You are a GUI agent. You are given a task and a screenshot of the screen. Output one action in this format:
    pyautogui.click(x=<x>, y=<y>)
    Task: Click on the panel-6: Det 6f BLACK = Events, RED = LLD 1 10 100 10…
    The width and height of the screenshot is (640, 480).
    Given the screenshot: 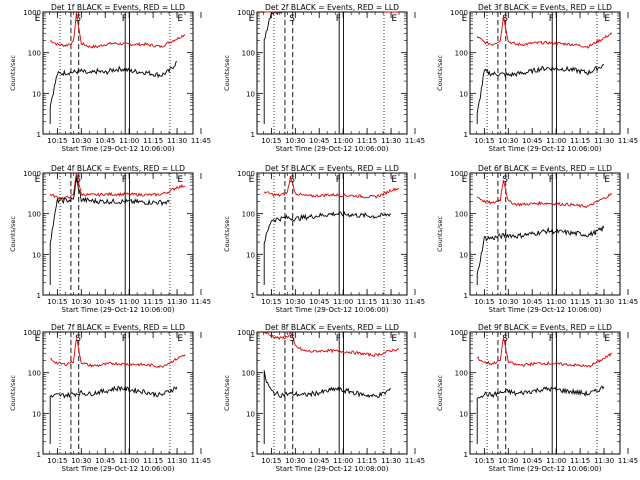 What is the action you would take?
    pyautogui.click(x=537, y=239)
    